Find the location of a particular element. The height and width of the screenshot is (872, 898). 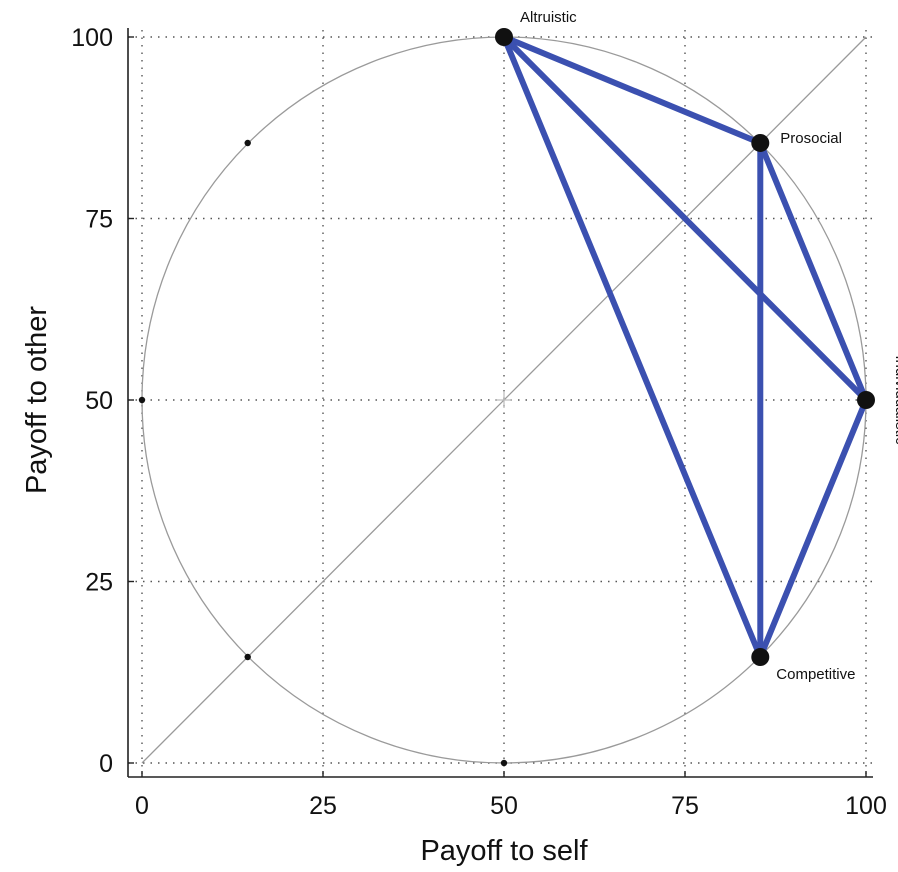

point-competitive is located at coordinates (760, 657).